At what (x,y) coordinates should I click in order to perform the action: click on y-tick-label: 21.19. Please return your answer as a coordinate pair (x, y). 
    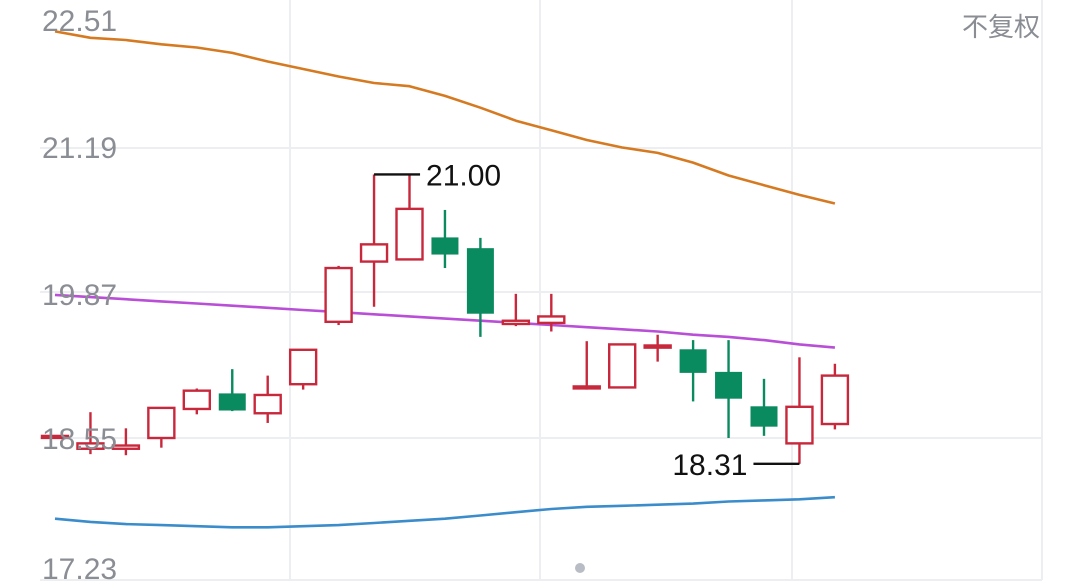
    Looking at the image, I should click on (79, 148).